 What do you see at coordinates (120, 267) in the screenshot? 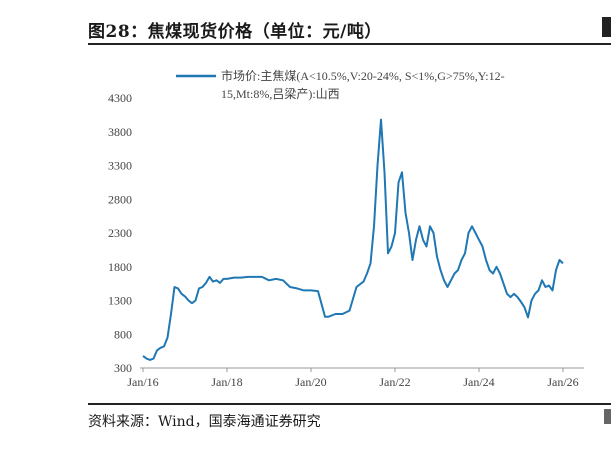
I see `y-tick-label: 1800` at bounding box center [120, 267].